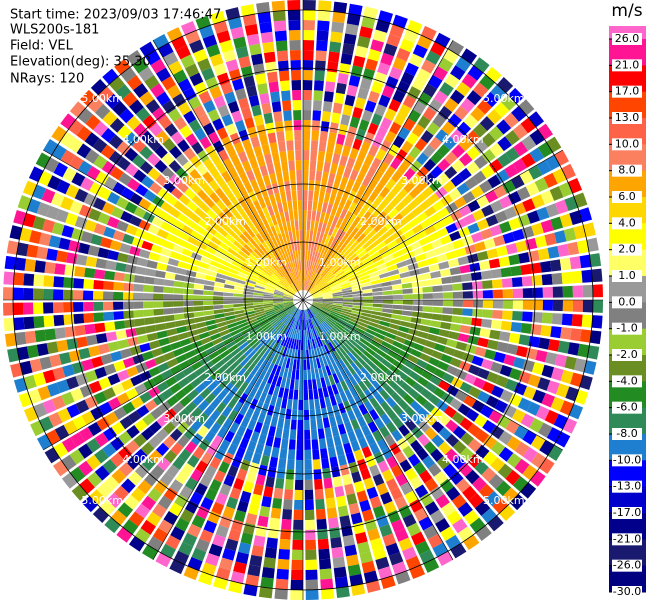 The height and width of the screenshot is (607, 647). Describe the element at coordinates (627, 301) in the screenshot. I see `colorbar-tick-label: 0.0` at that location.